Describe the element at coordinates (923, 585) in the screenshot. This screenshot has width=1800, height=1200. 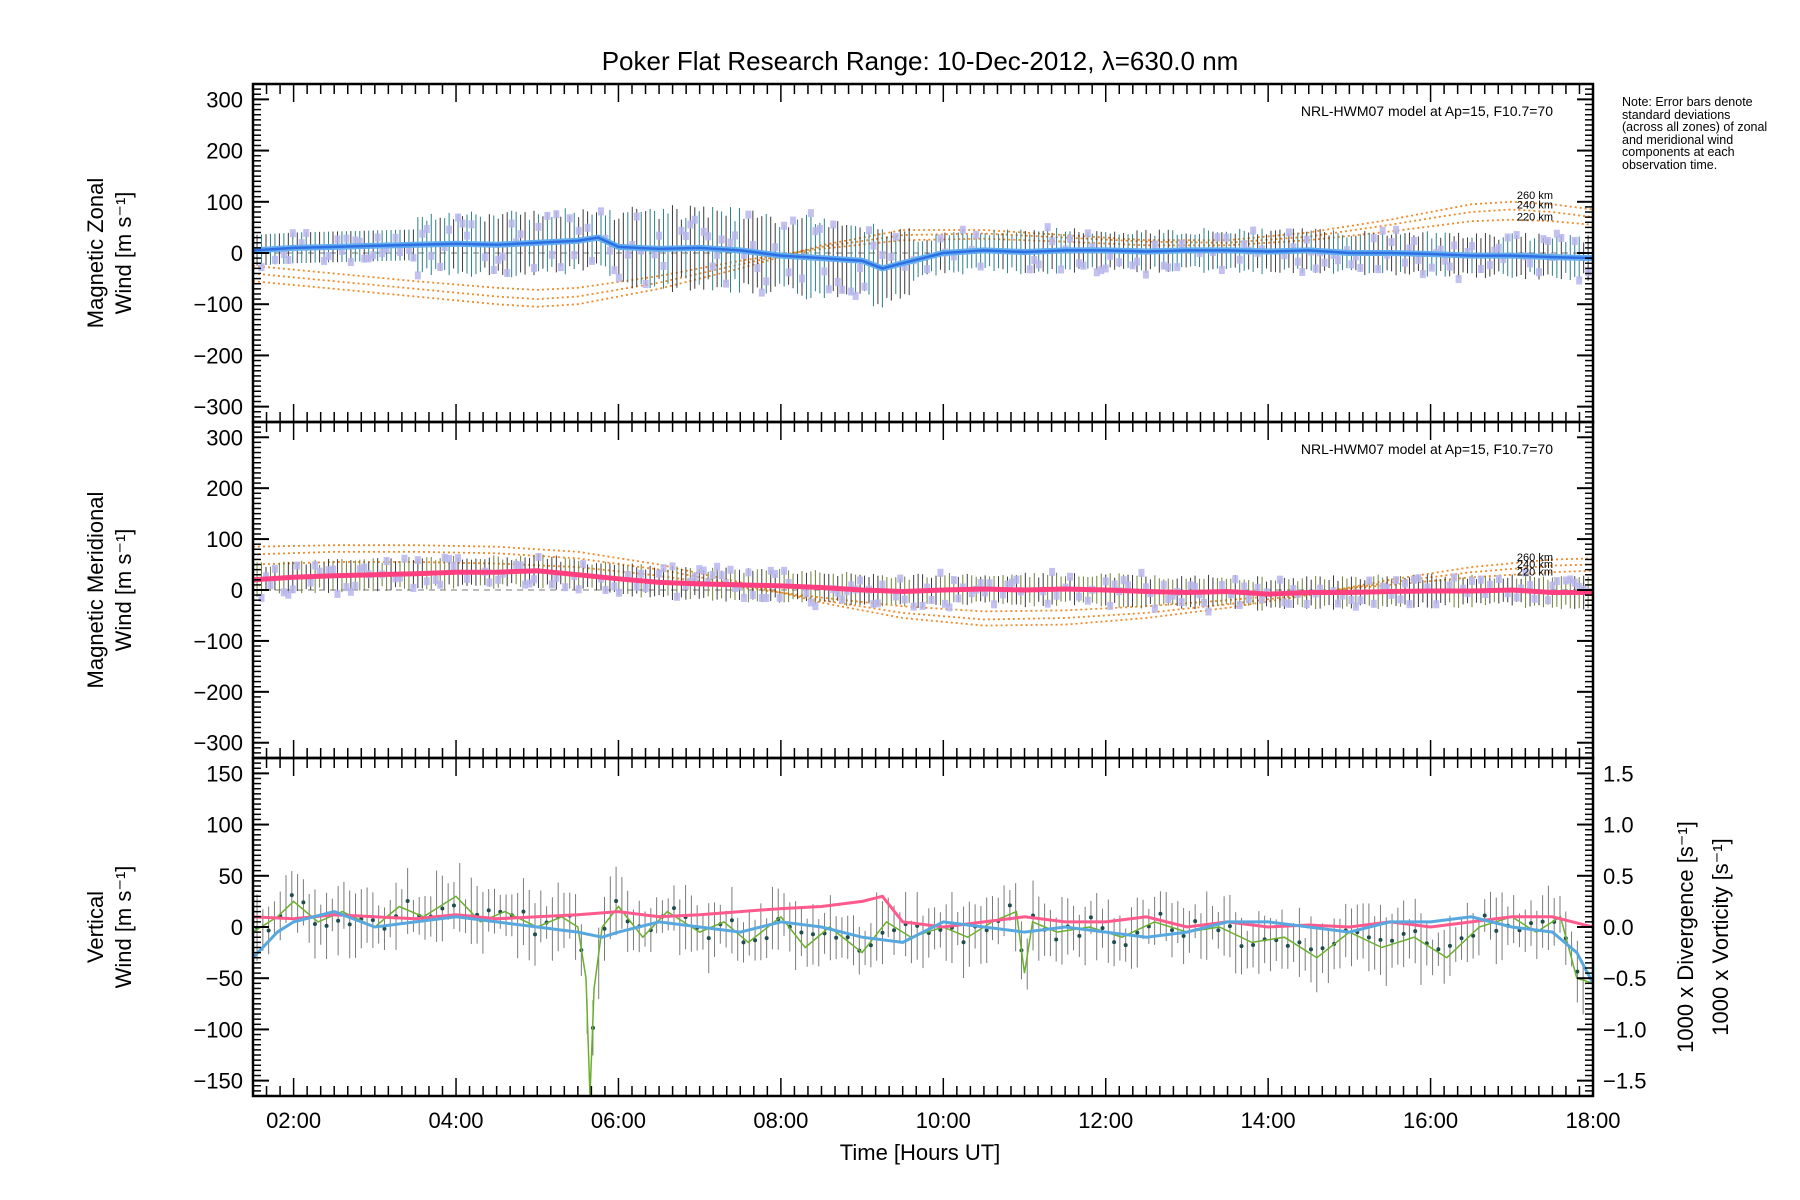
I see `plot-area` at that location.